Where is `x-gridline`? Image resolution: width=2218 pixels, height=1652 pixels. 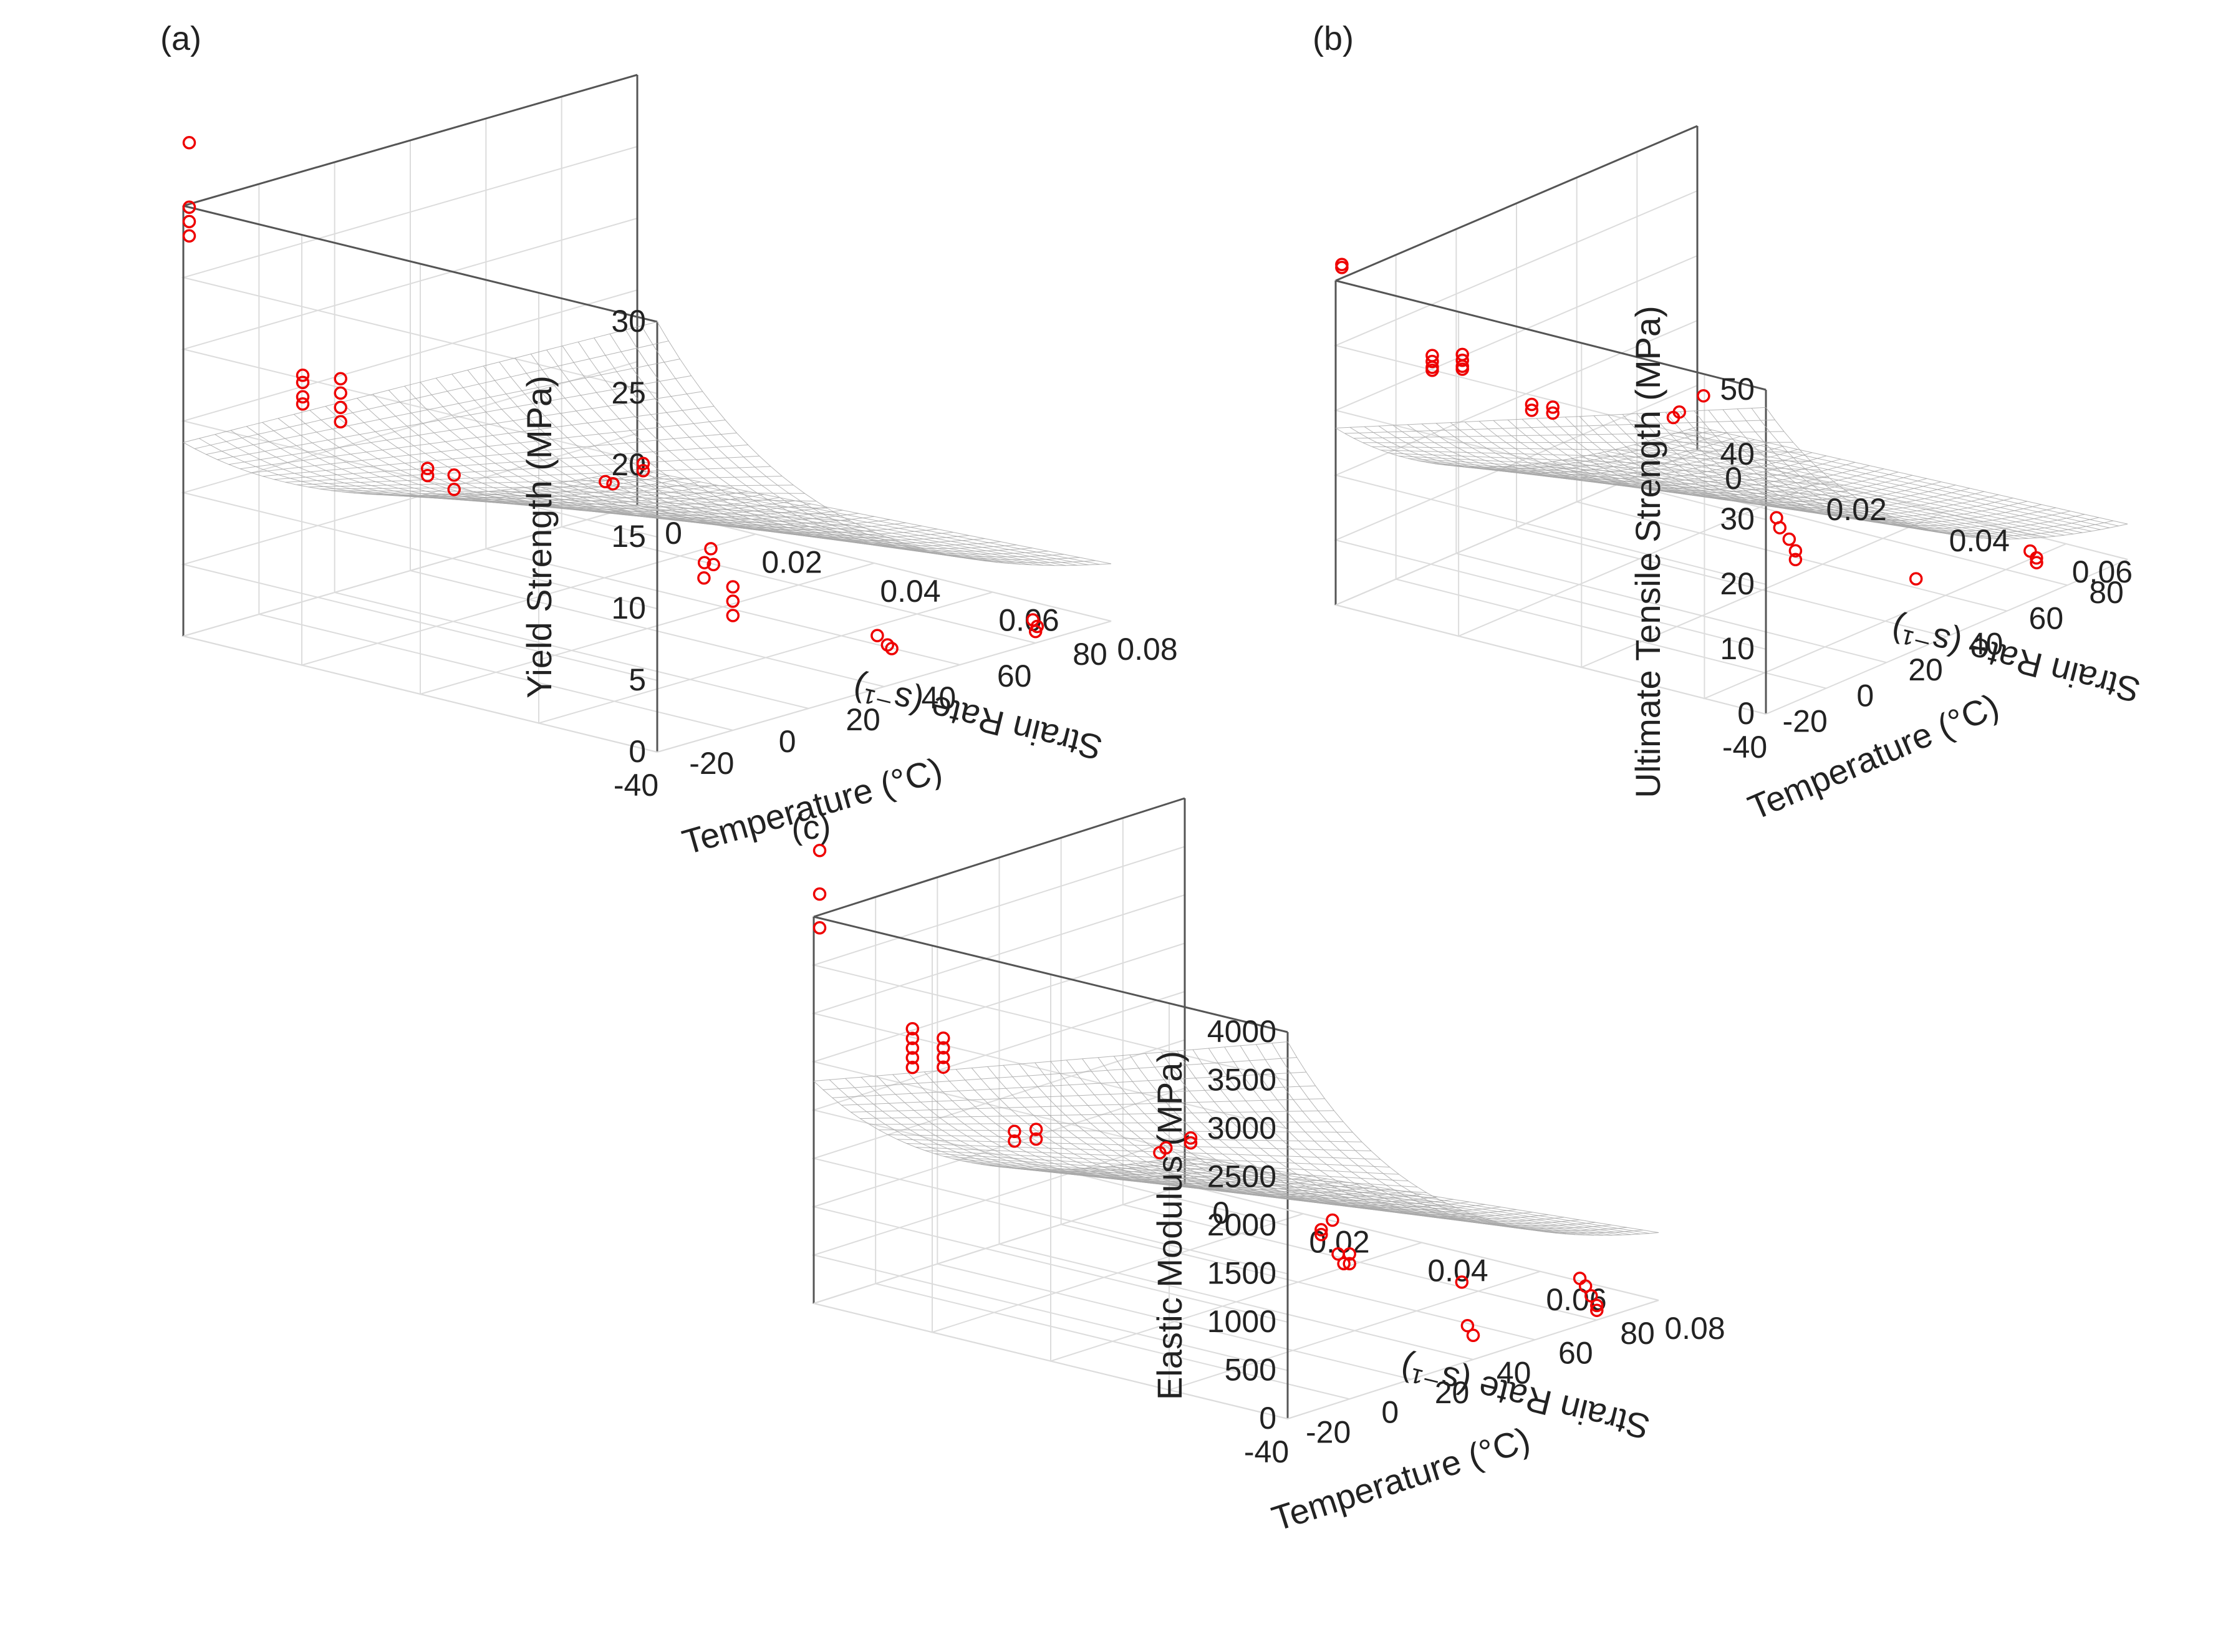
x-gridline is located at coordinates (1551, 498).